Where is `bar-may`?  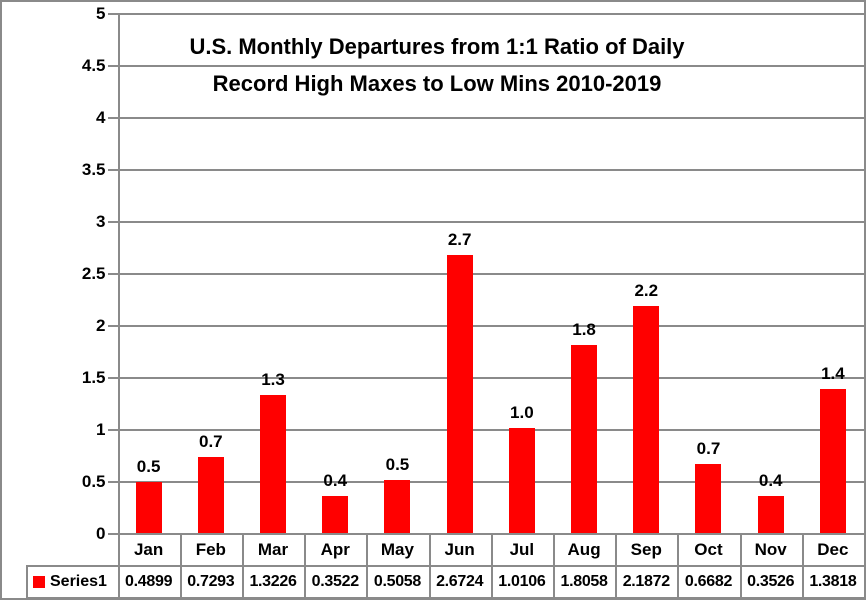 bar-may is located at coordinates (397, 506).